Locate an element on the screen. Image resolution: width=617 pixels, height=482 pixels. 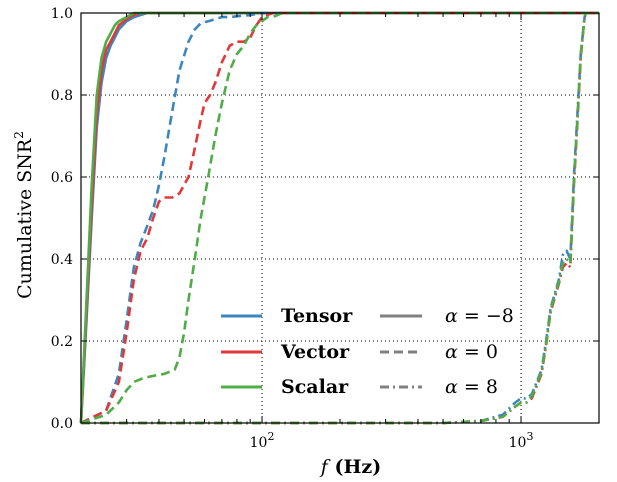
legend-label-tensor: Tensor is located at coordinates (317, 316).